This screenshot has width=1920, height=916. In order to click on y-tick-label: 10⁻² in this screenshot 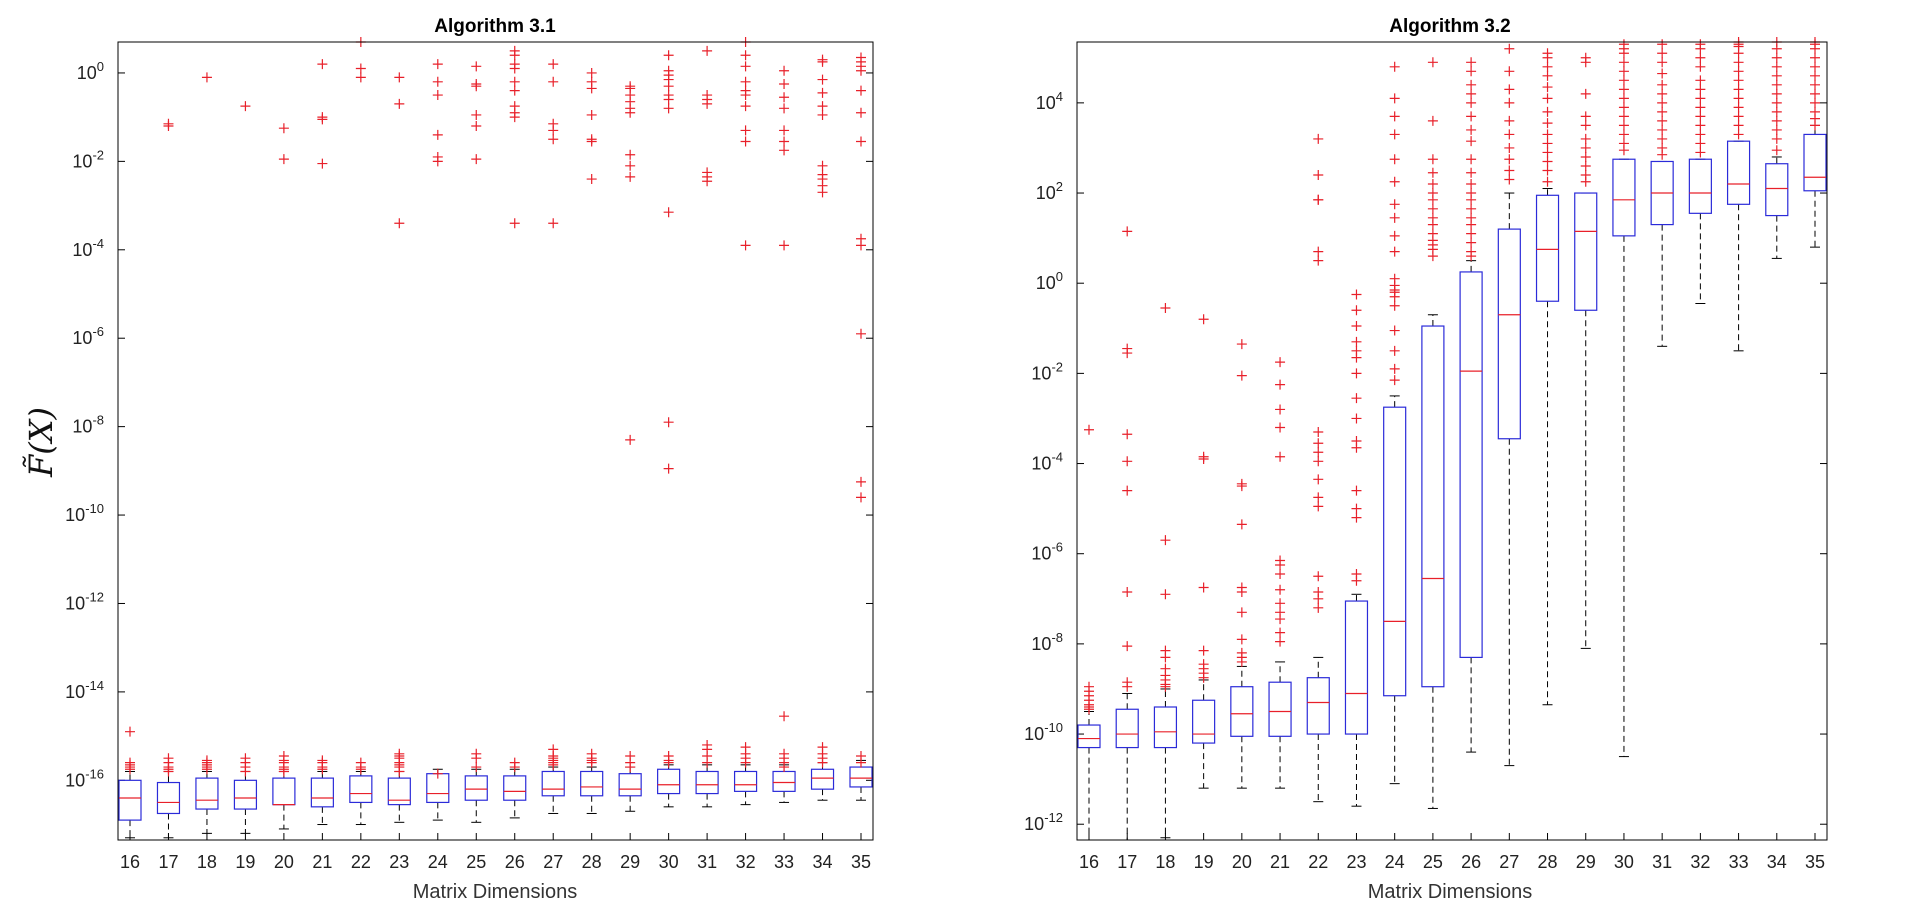, I will do `click(1047, 371)`.